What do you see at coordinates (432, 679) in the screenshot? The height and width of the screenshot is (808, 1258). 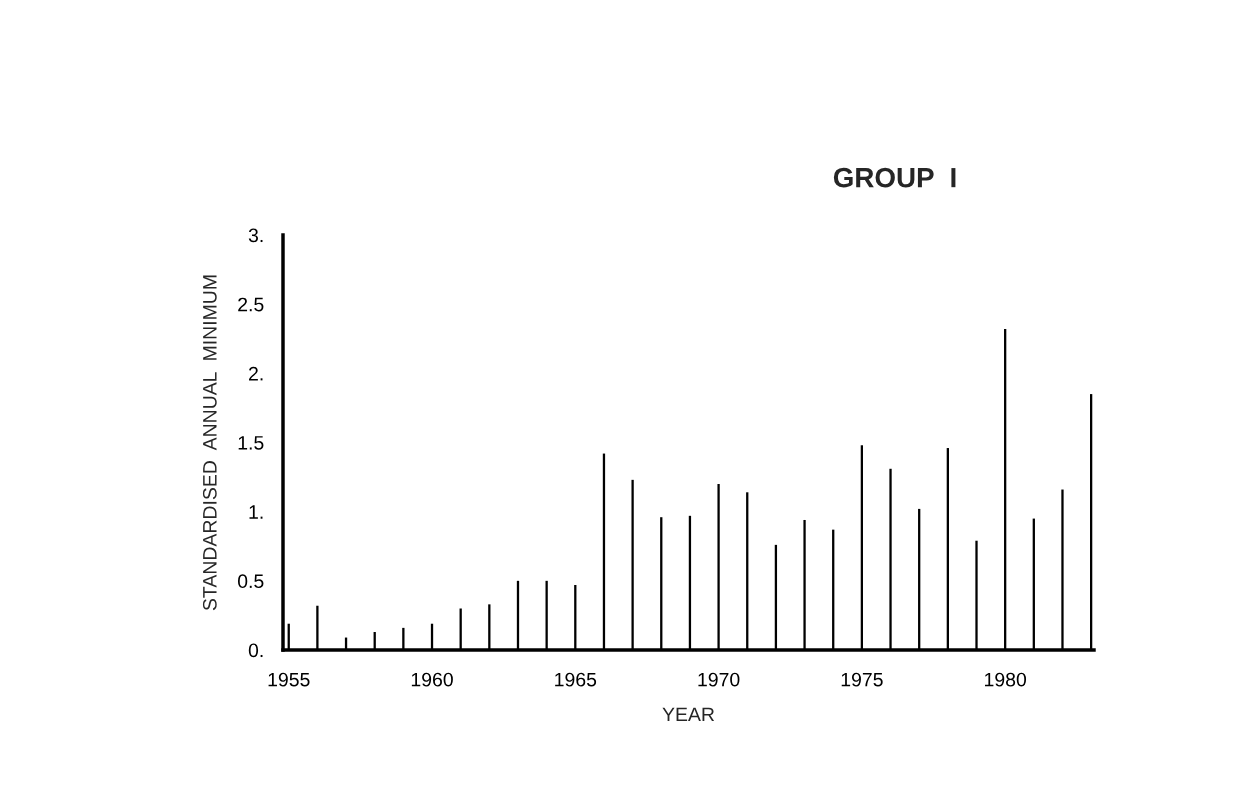 I see `x-tick-label: 1960` at bounding box center [432, 679].